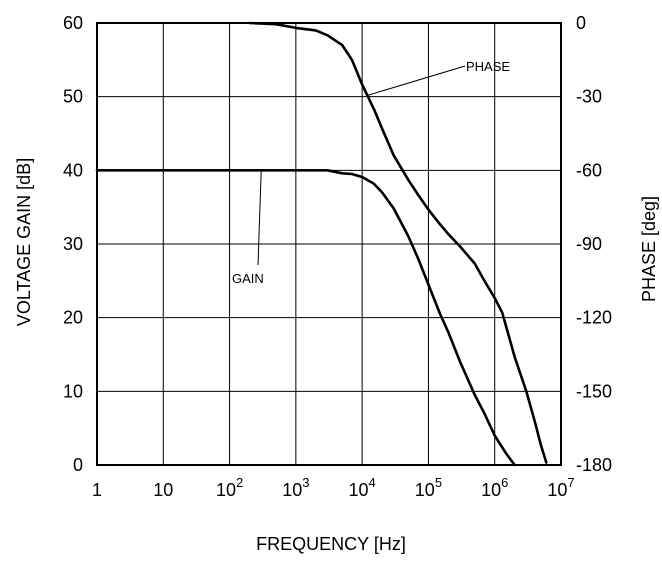 The image size is (662, 563). Describe the element at coordinates (362, 487) in the screenshot. I see `x-tick-label: 10⁴` at that location.